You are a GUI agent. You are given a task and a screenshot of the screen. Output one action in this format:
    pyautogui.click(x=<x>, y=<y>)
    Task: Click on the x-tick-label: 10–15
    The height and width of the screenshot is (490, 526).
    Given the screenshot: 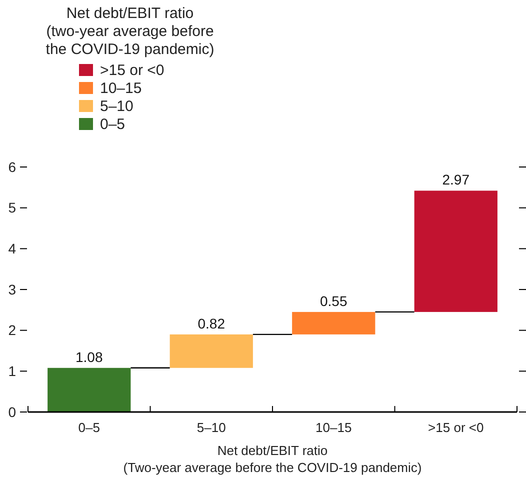 What is the action you would take?
    pyautogui.click(x=334, y=427)
    